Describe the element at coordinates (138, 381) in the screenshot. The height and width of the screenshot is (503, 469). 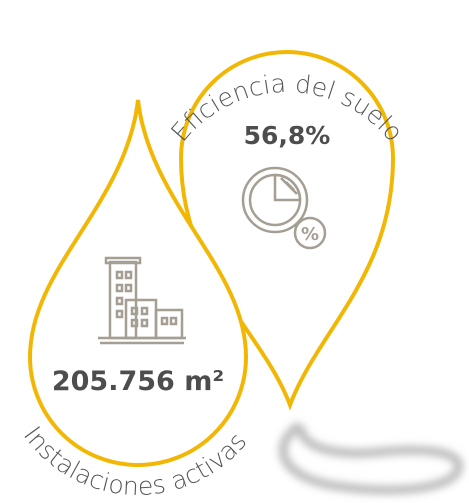
I see `drop-value: 205.756 m²` at that location.